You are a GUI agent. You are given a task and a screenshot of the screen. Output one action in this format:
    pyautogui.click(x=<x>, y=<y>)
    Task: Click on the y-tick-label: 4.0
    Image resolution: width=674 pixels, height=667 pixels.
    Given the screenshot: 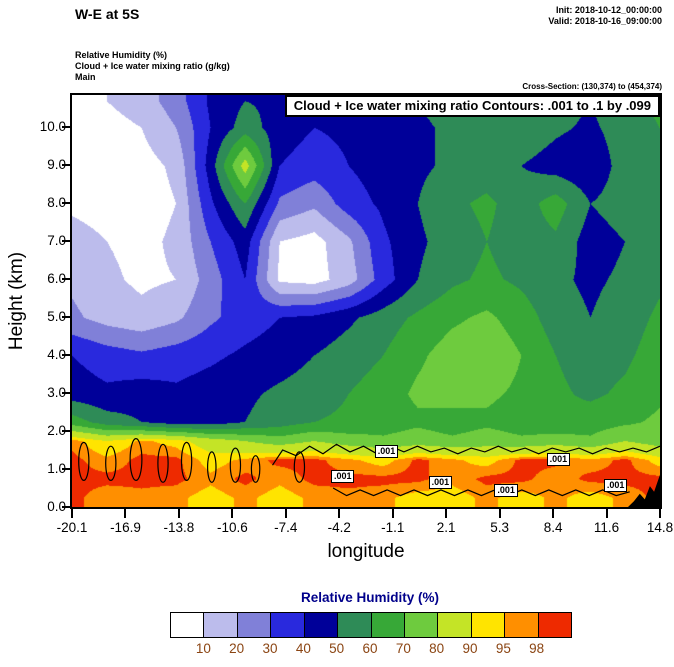 What is the action you would take?
    pyautogui.click(x=56, y=355)
    